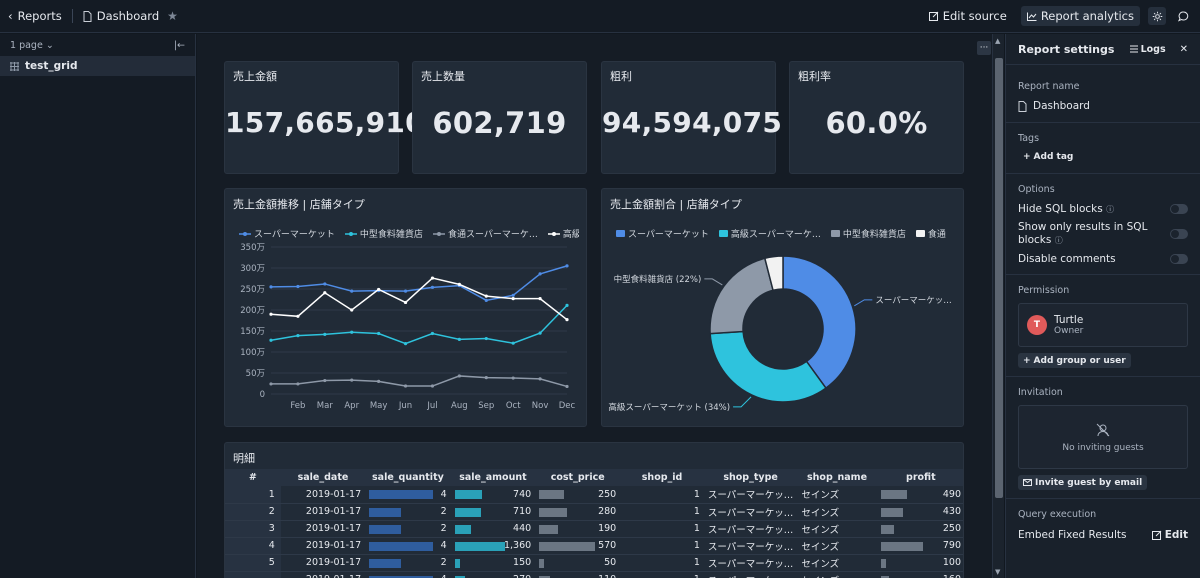 The width and height of the screenshot is (1200, 578). Describe the element at coordinates (563, 233) in the screenshot. I see `legend-item: 高級ス` at that location.